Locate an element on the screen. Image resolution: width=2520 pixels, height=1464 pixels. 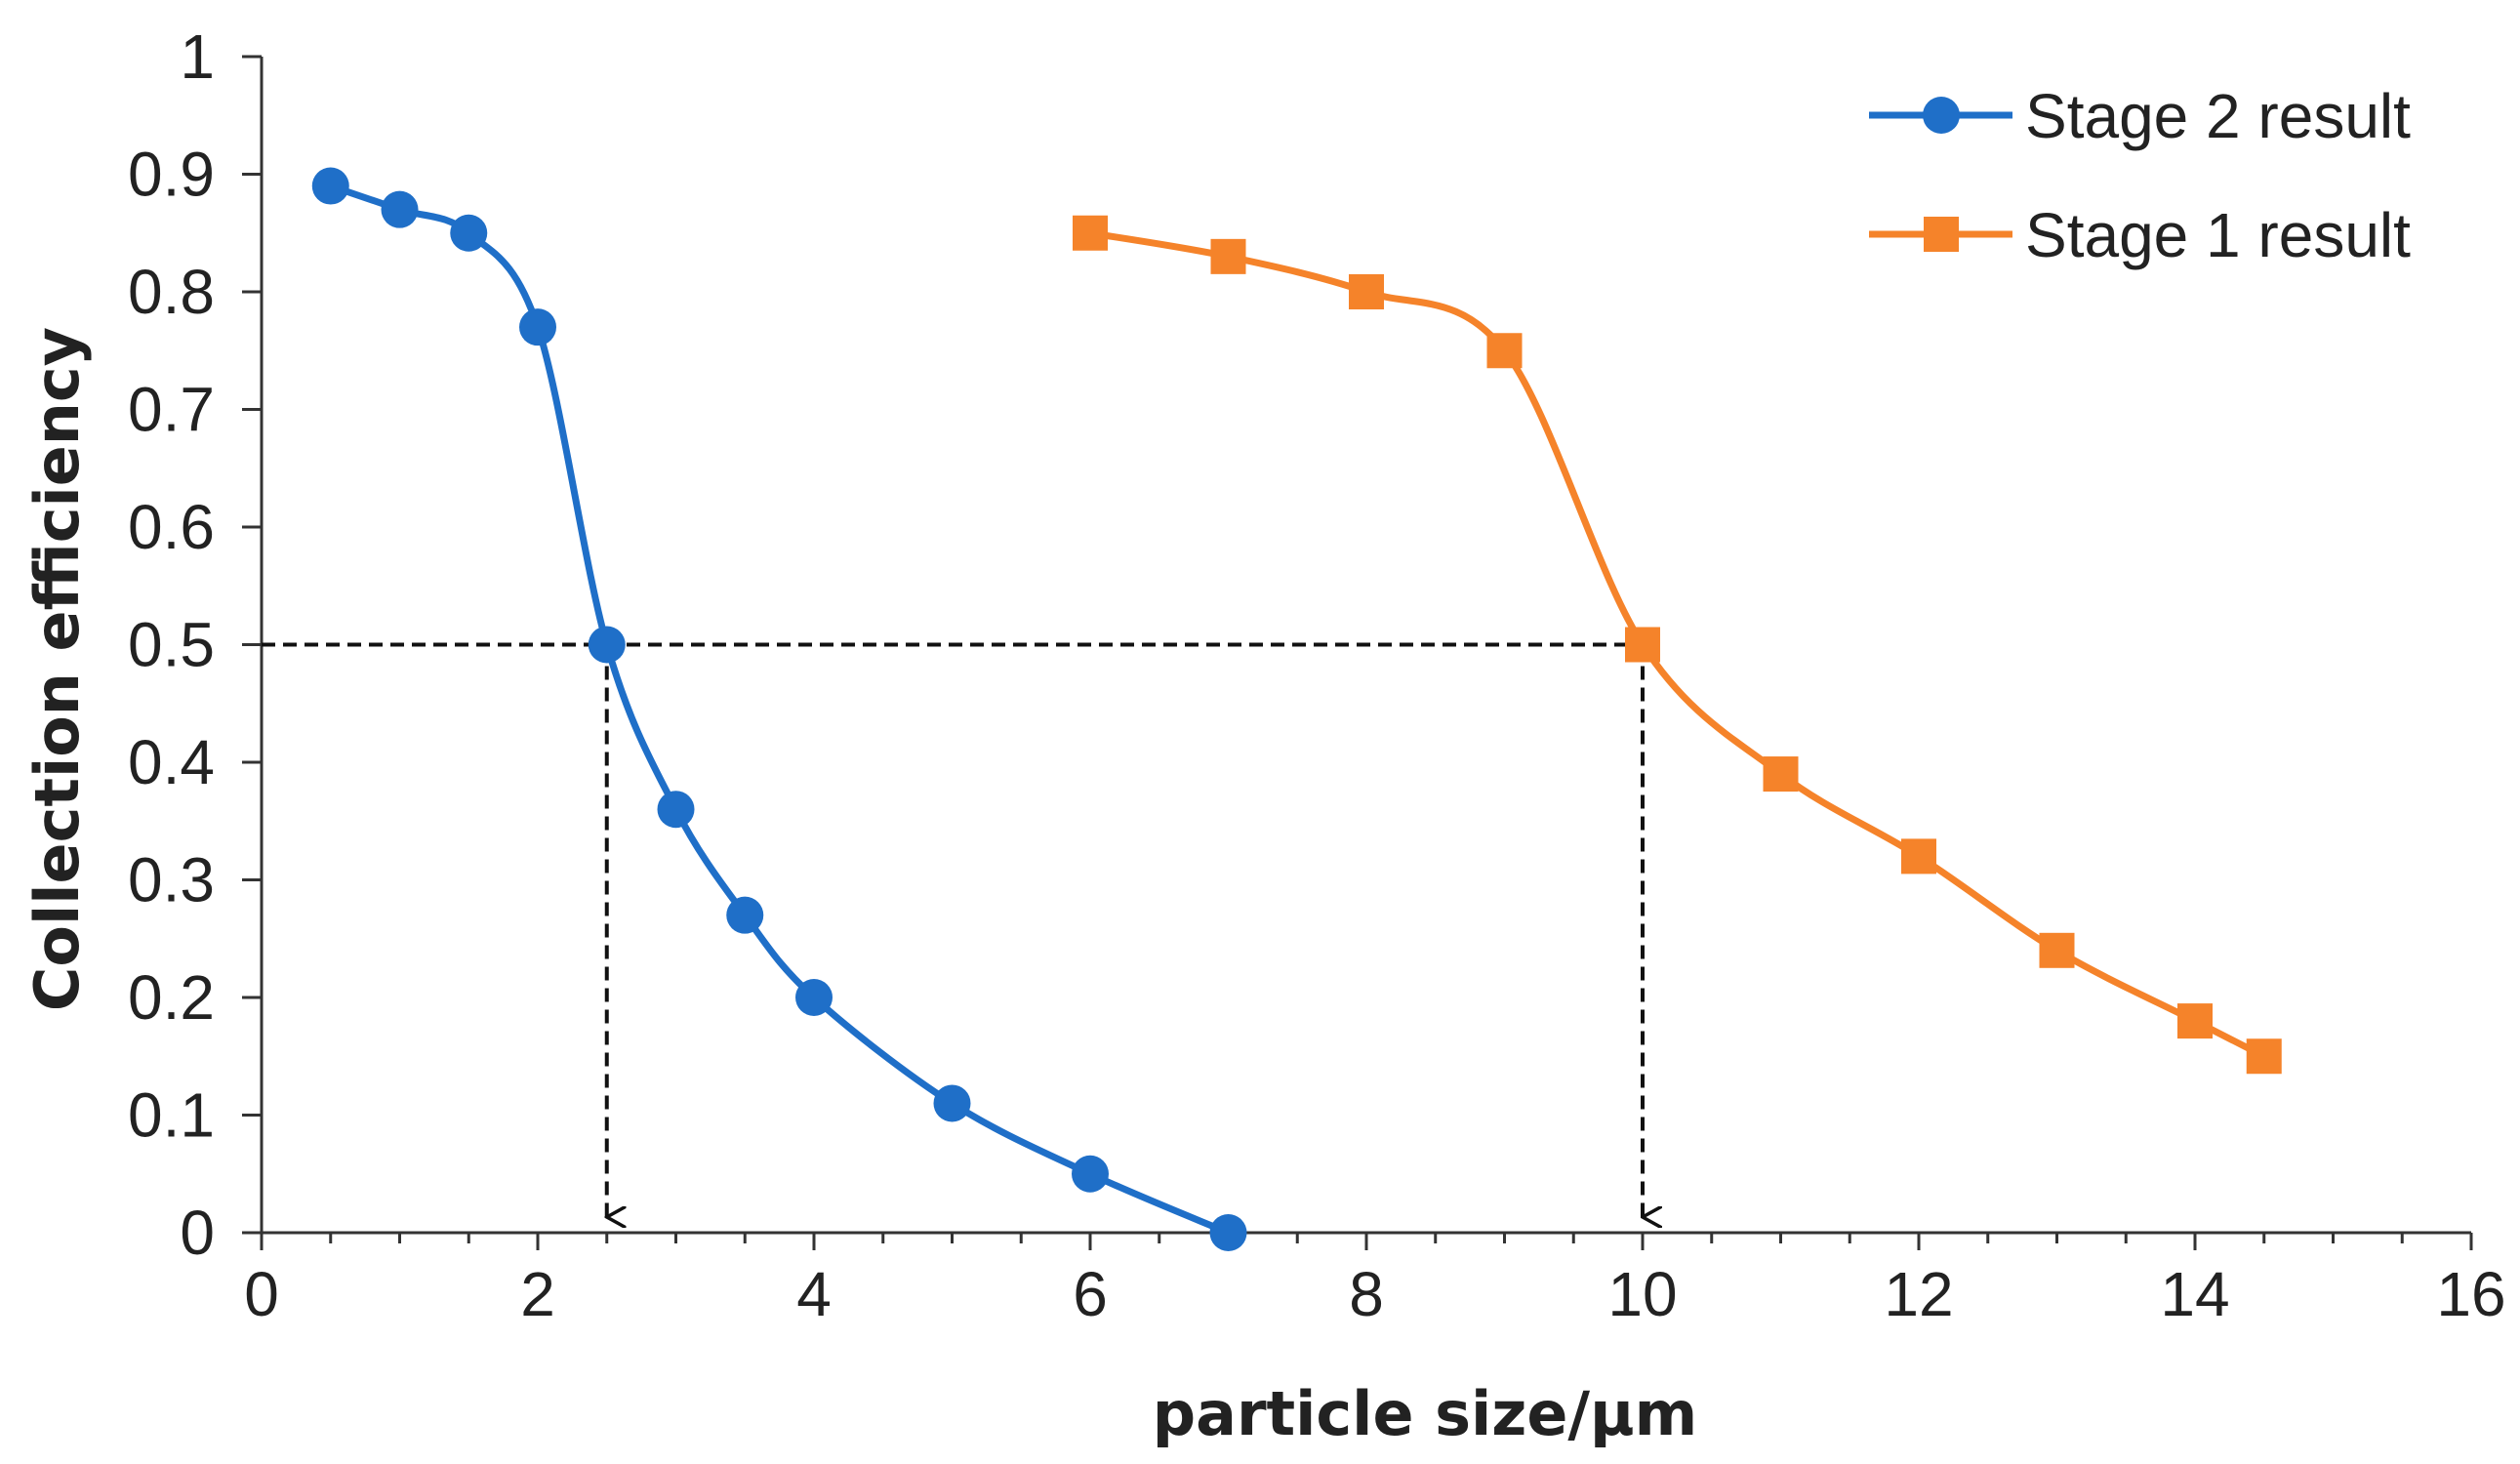
legend-label: Stage 2 result is located at coordinates (2218, 116).